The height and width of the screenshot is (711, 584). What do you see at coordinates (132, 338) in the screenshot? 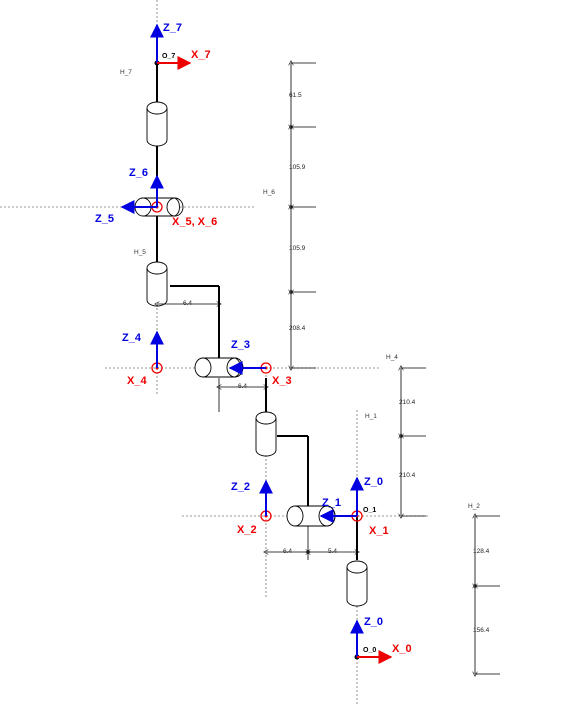
I see `label-z4: Z_4` at bounding box center [132, 338].